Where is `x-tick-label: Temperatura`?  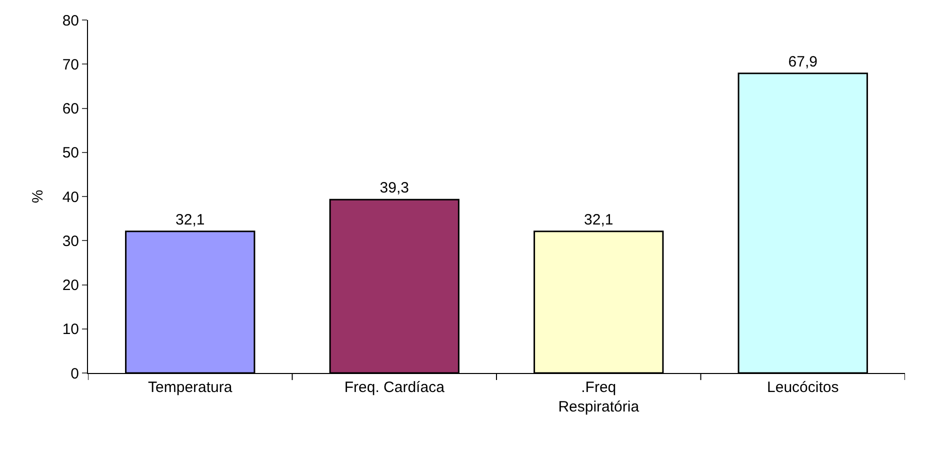 x-tick-label: Temperatura is located at coordinates (190, 387).